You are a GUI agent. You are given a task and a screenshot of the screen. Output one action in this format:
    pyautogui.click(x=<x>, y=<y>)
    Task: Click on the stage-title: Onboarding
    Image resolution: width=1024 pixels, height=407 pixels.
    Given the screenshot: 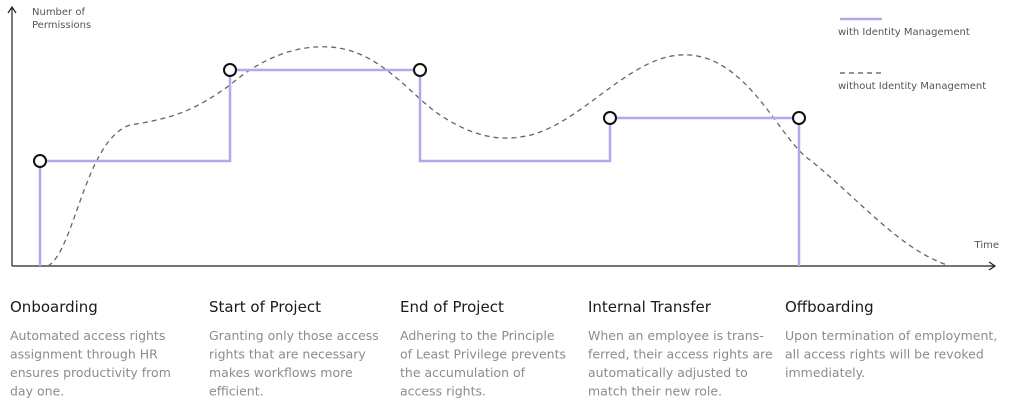 What is the action you would take?
    pyautogui.click(x=54, y=307)
    